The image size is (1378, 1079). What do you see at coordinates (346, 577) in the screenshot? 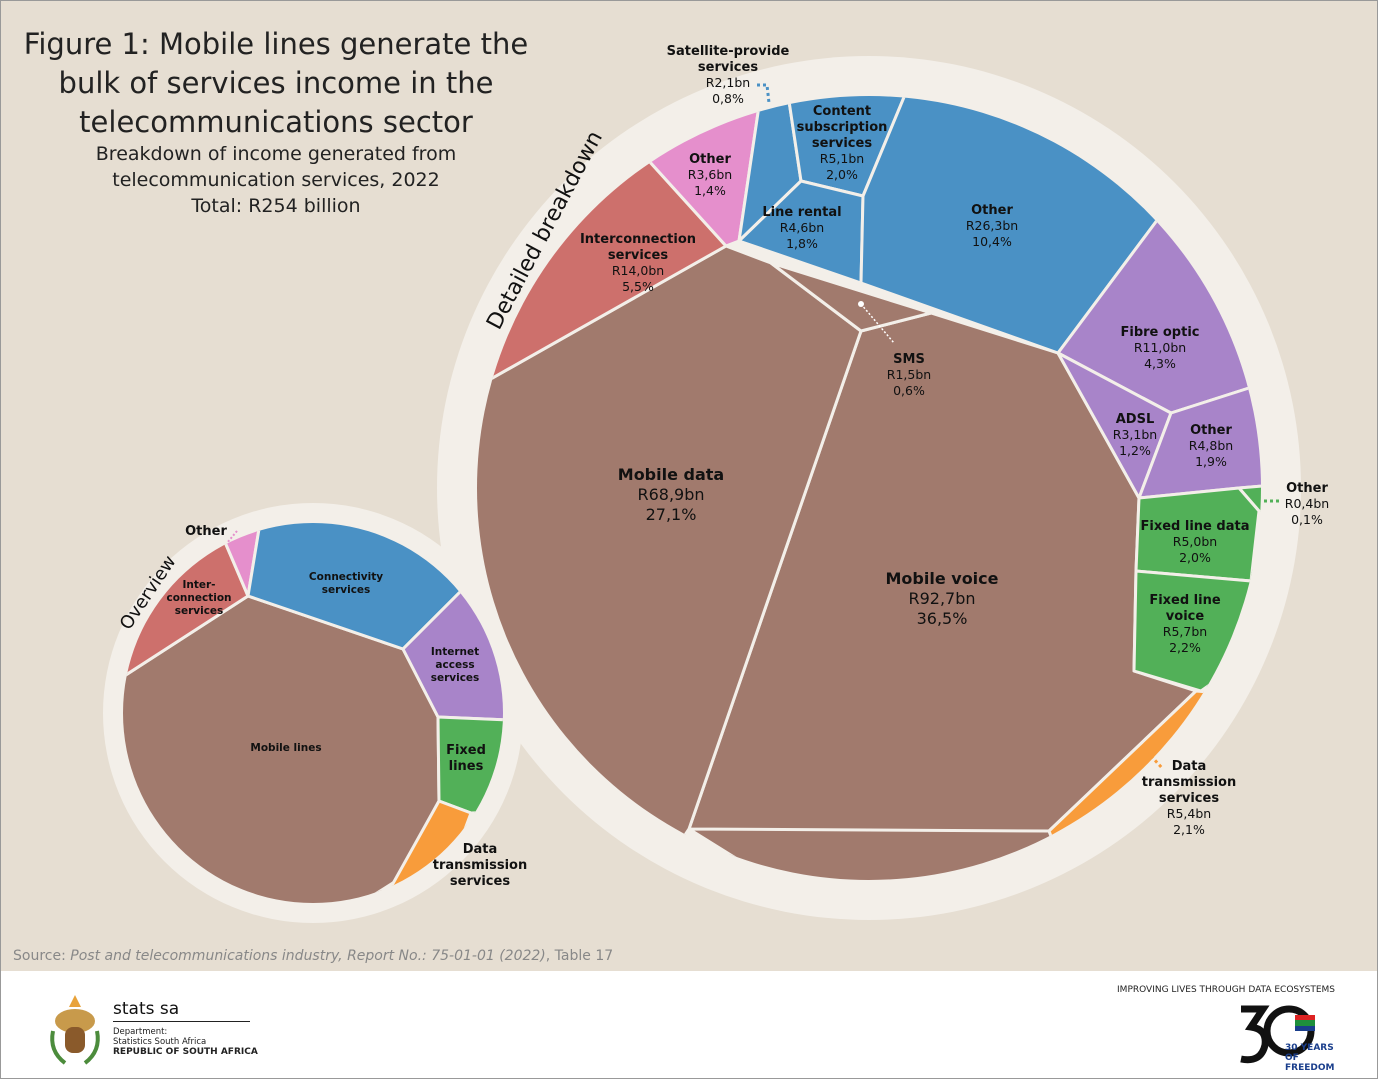
I see `overview-cell-label-line: Connectivity` at bounding box center [346, 577].